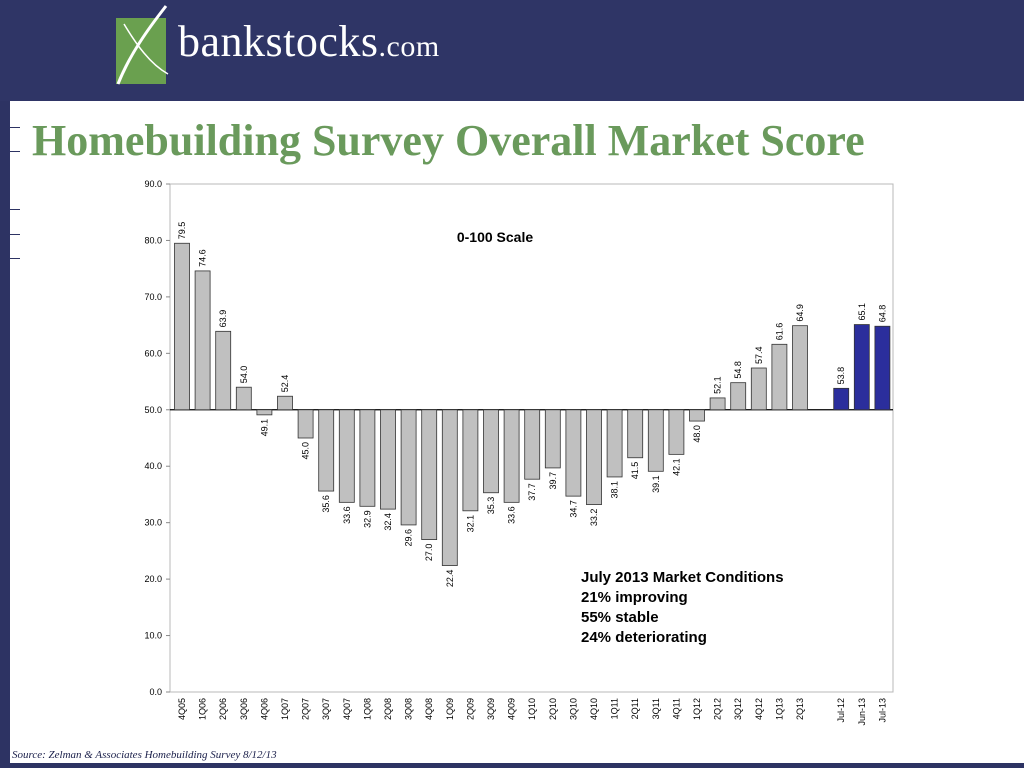 The image size is (1024, 768). Describe the element at coordinates (573, 709) in the screenshot. I see `x-tick-label: 3Q10` at that location.